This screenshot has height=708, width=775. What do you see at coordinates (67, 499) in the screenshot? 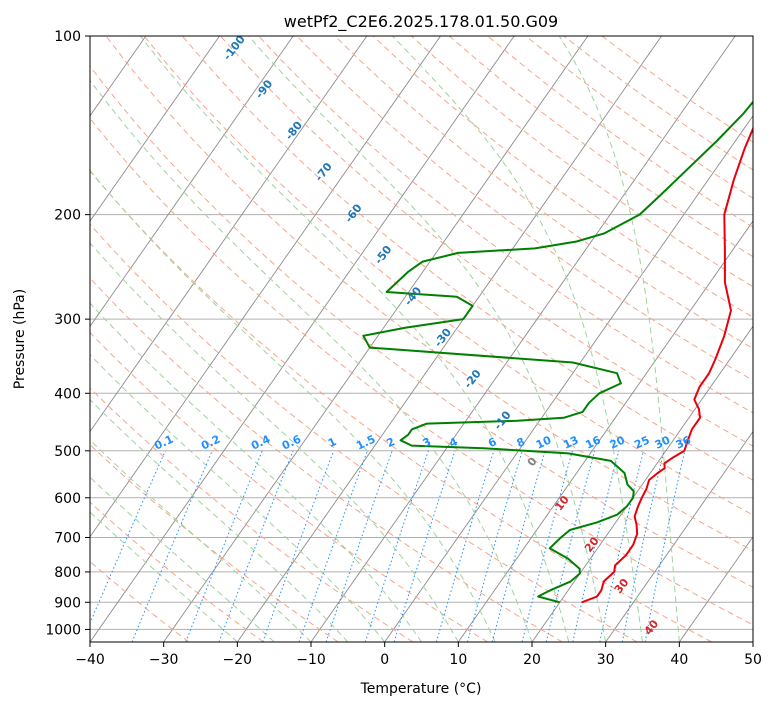
I see `y-tick-label: 600` at bounding box center [67, 499].